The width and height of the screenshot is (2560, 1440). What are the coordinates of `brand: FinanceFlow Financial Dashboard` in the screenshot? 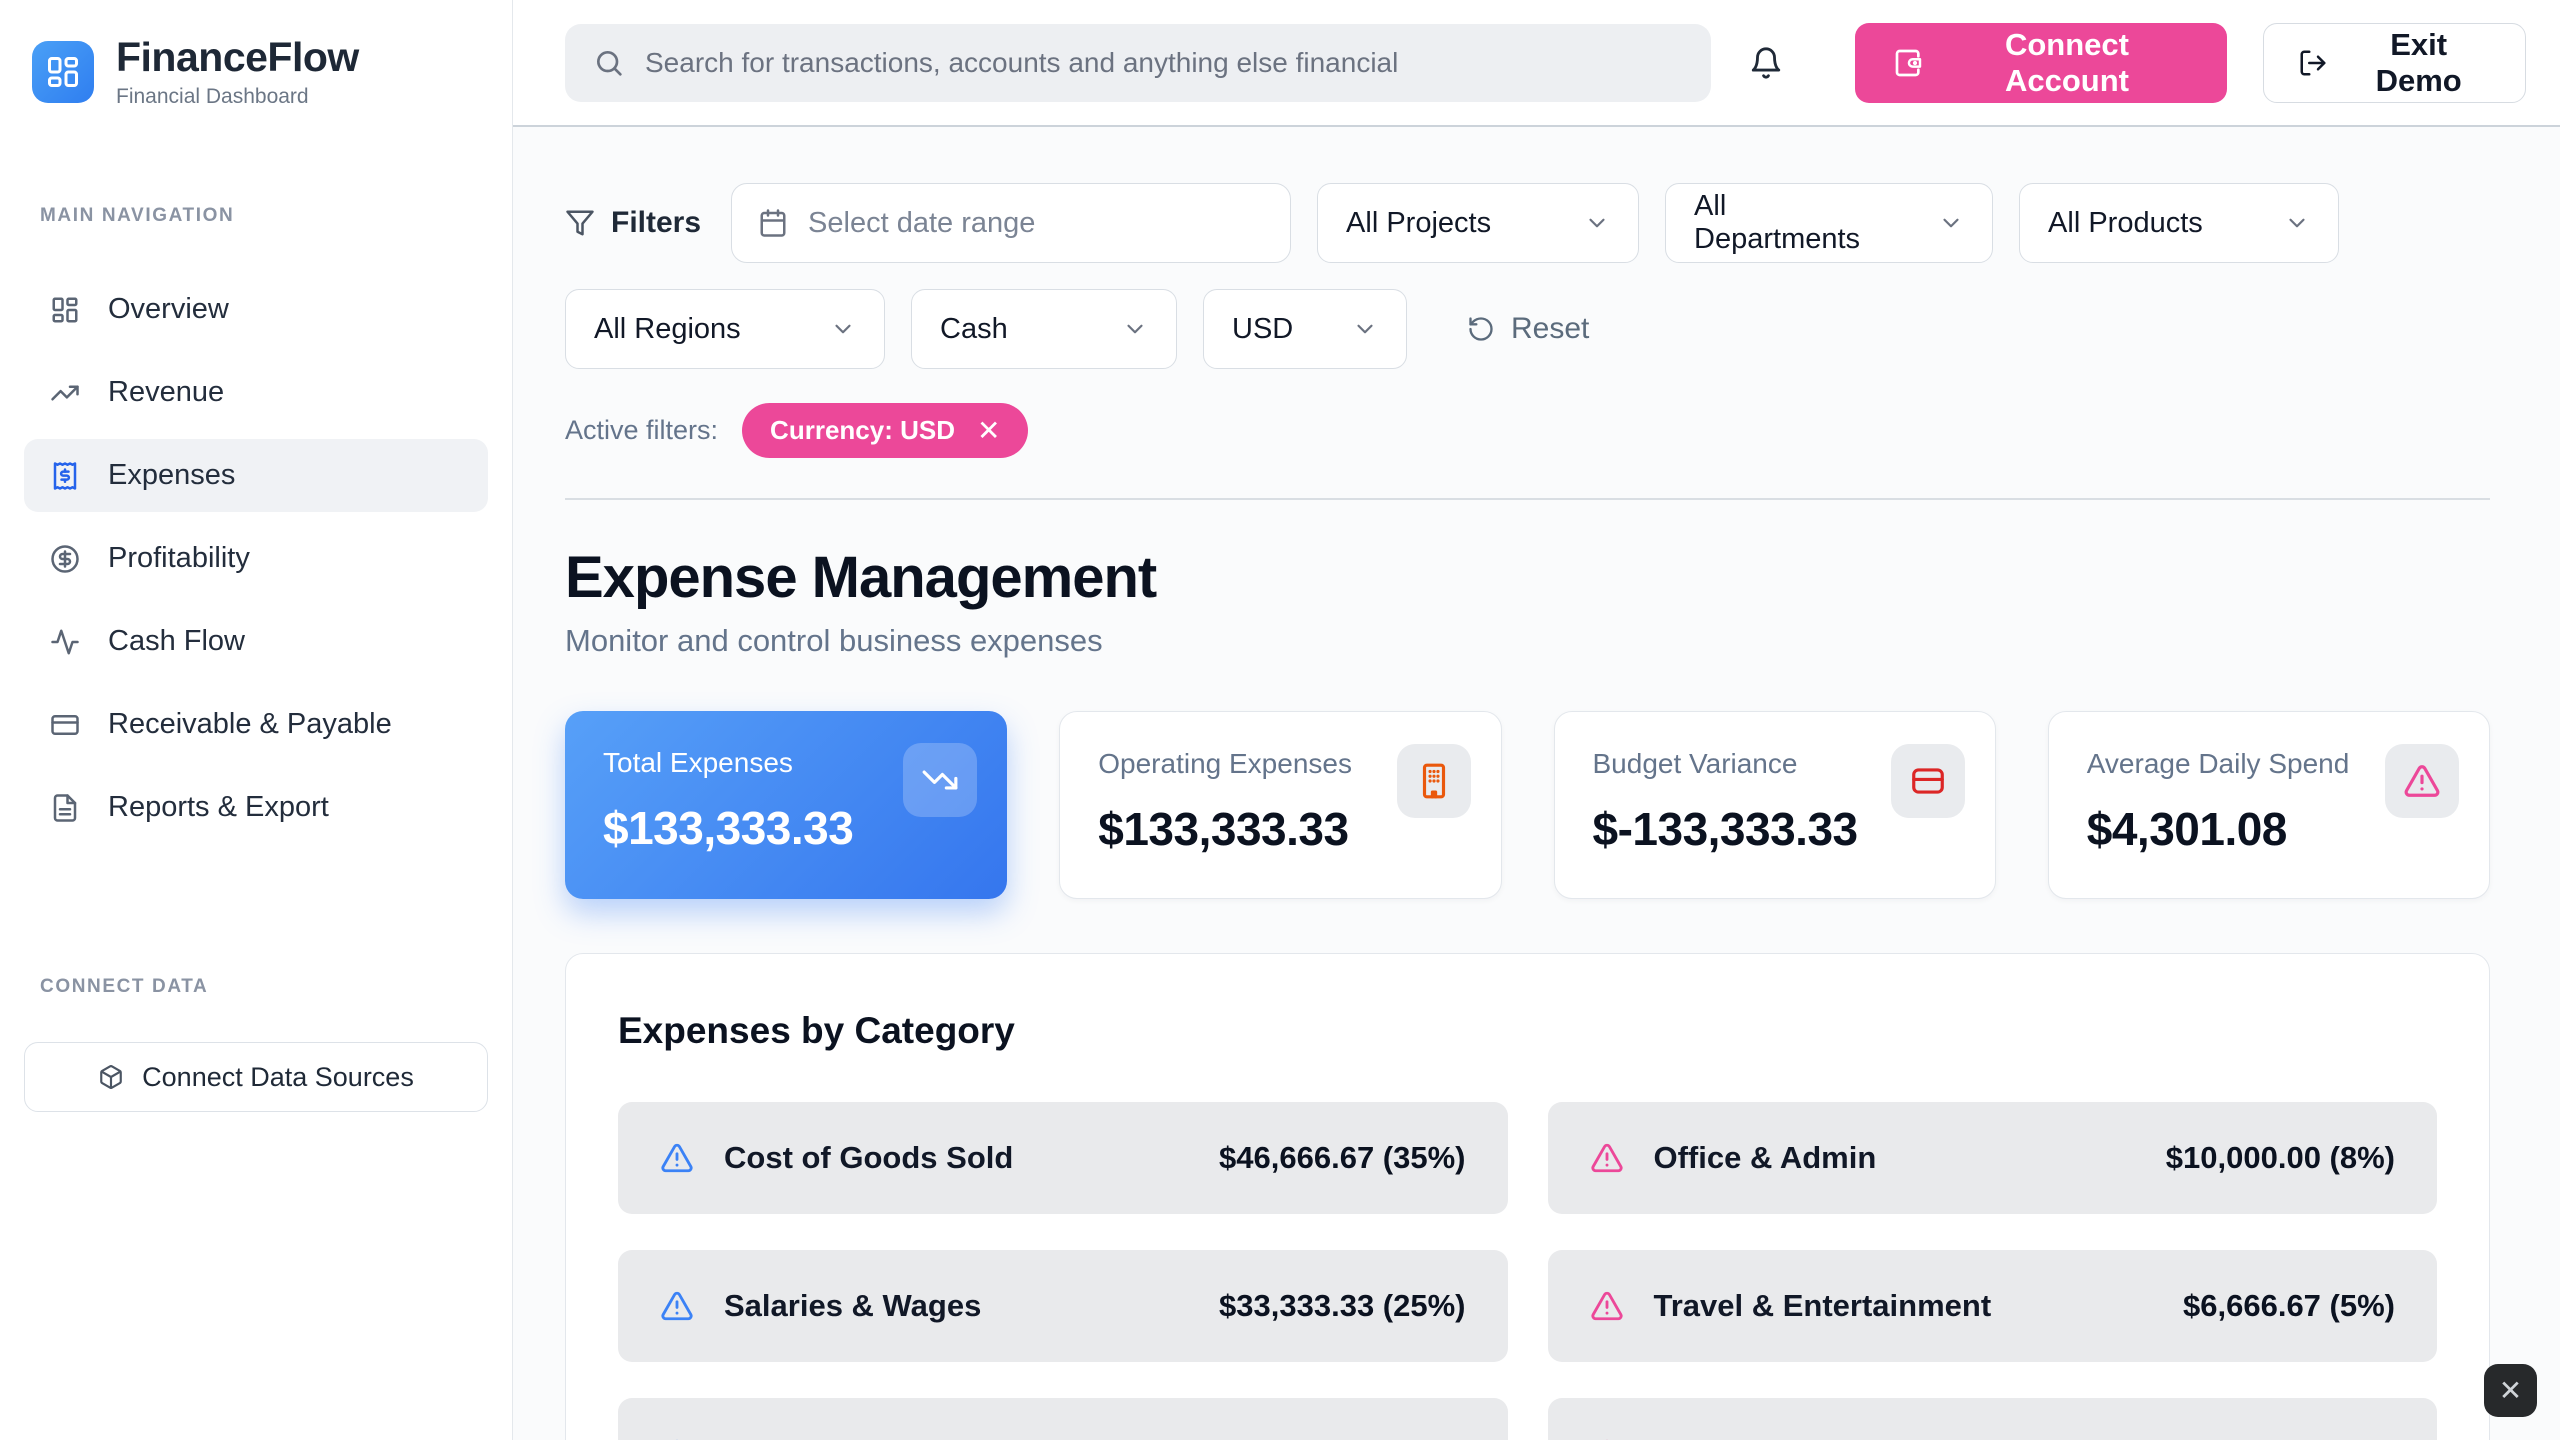 It's located at (256, 84).